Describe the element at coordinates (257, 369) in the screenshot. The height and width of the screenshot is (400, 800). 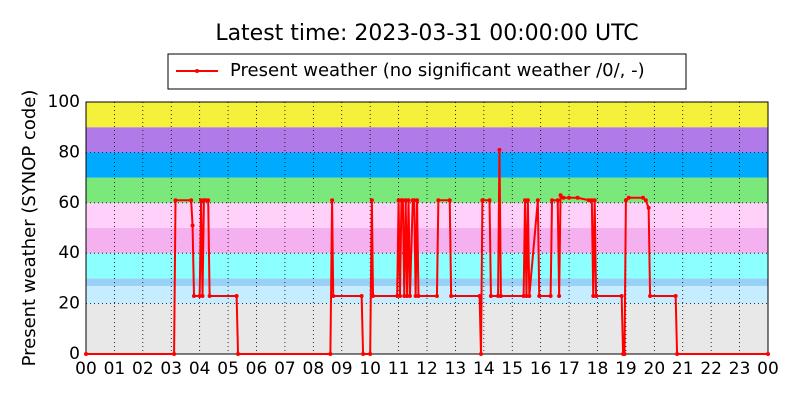
I see `x-tick-label: 06` at that location.